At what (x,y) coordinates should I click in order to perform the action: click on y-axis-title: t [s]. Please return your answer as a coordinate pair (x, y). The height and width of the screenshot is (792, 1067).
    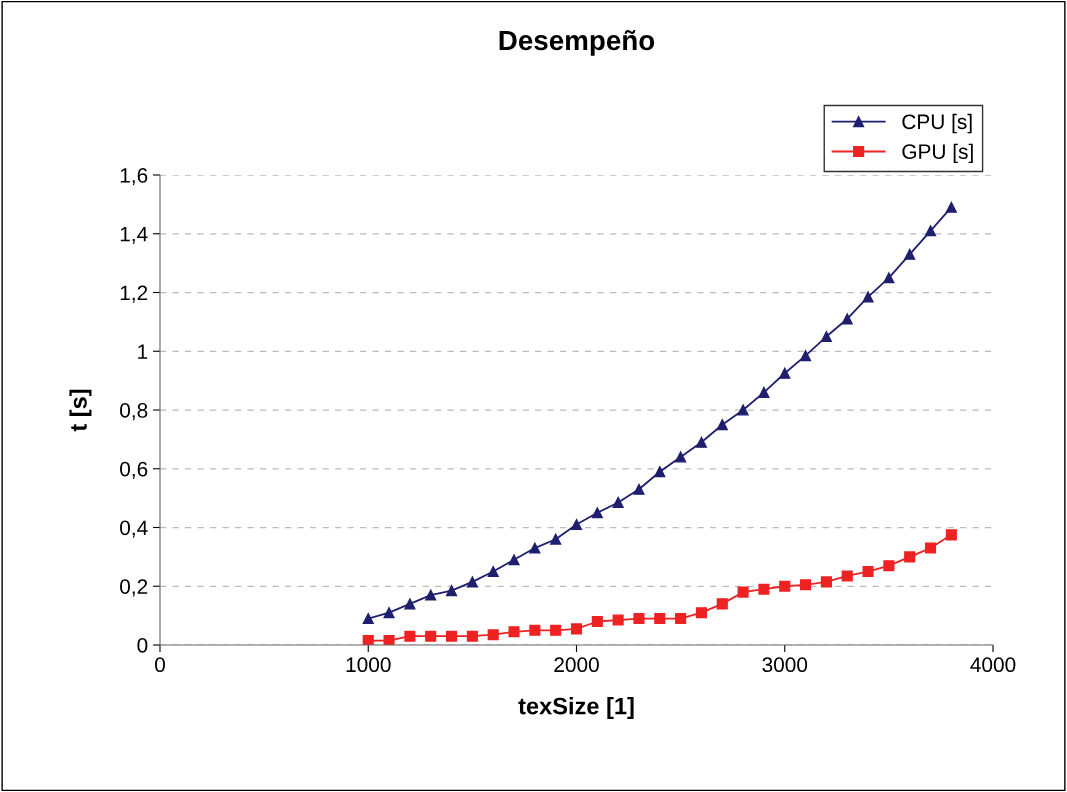
    Looking at the image, I should click on (80, 410).